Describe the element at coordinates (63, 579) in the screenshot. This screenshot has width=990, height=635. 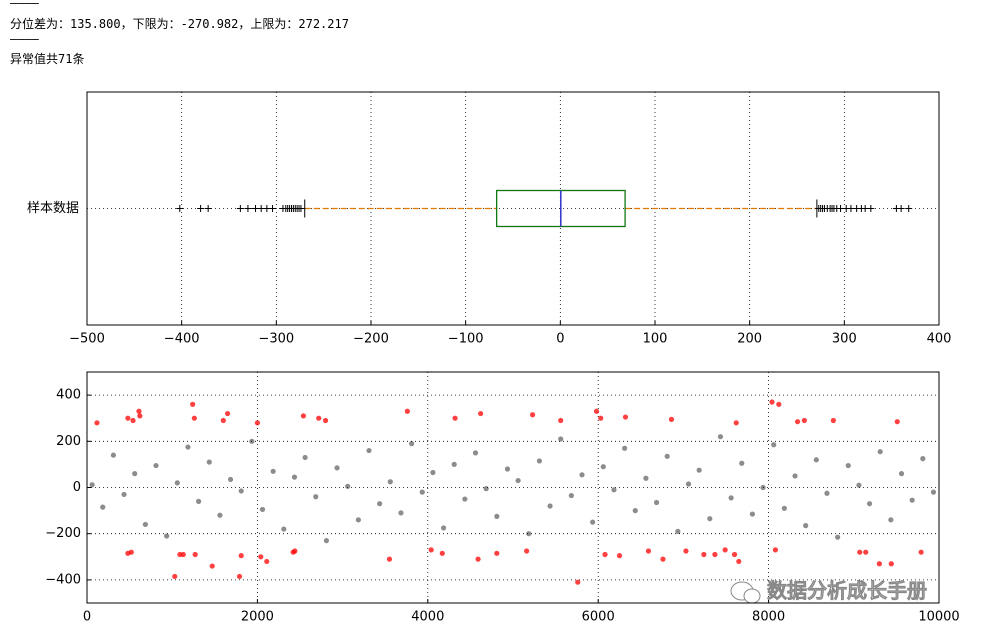
I see `y-tick-label: −400` at that location.